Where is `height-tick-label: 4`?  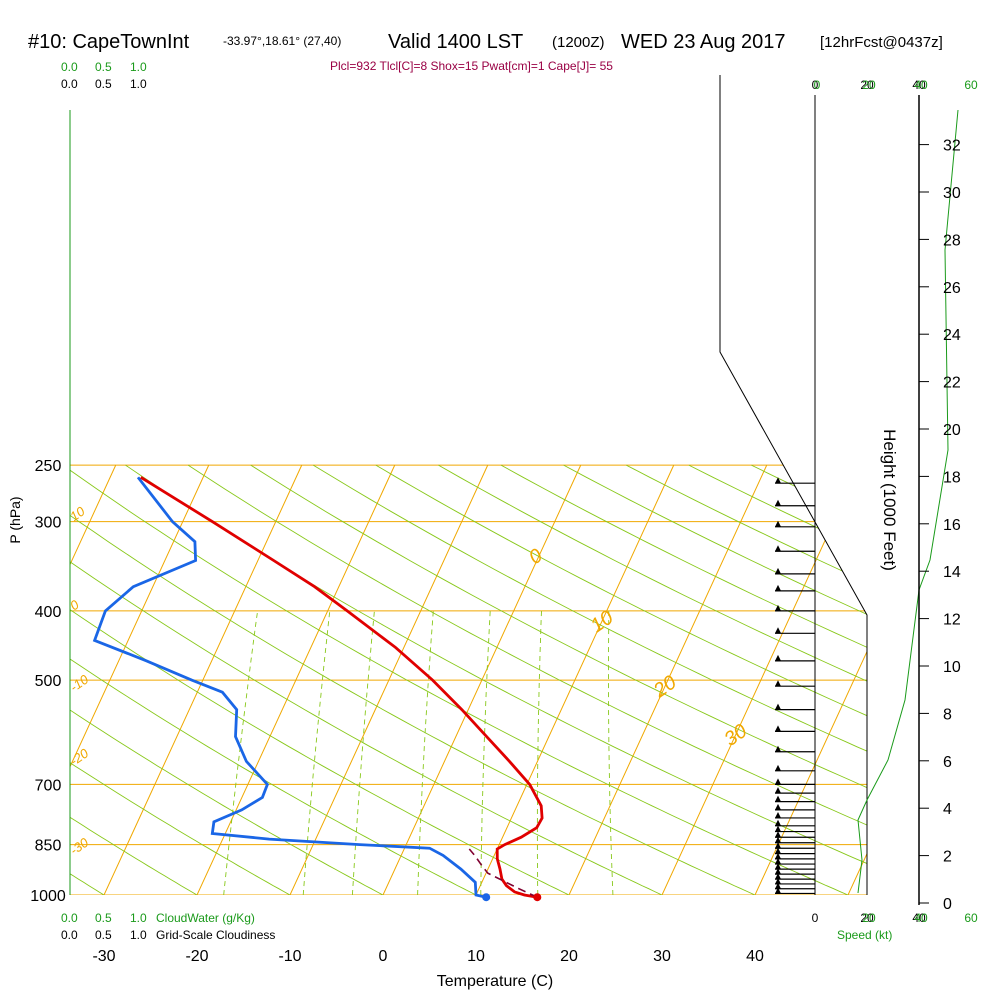
height-tick-label: 4 is located at coordinates (947, 809).